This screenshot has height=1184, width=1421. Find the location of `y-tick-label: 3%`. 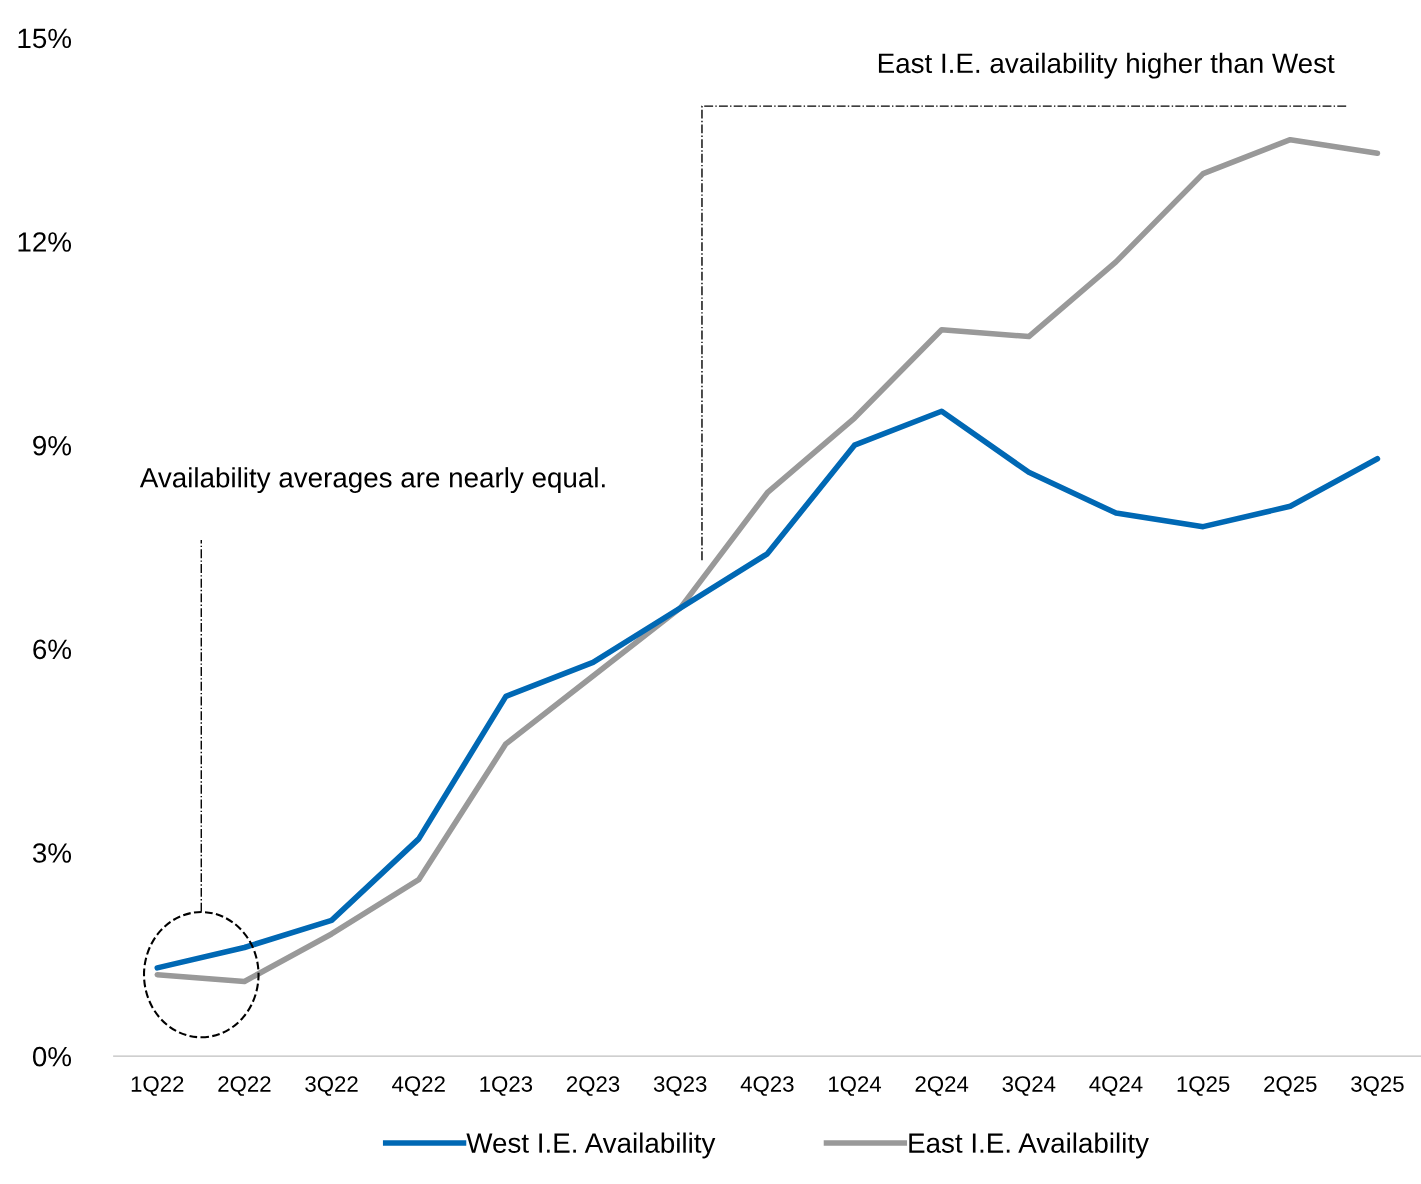

y-tick-label: 3% is located at coordinates (52, 853).